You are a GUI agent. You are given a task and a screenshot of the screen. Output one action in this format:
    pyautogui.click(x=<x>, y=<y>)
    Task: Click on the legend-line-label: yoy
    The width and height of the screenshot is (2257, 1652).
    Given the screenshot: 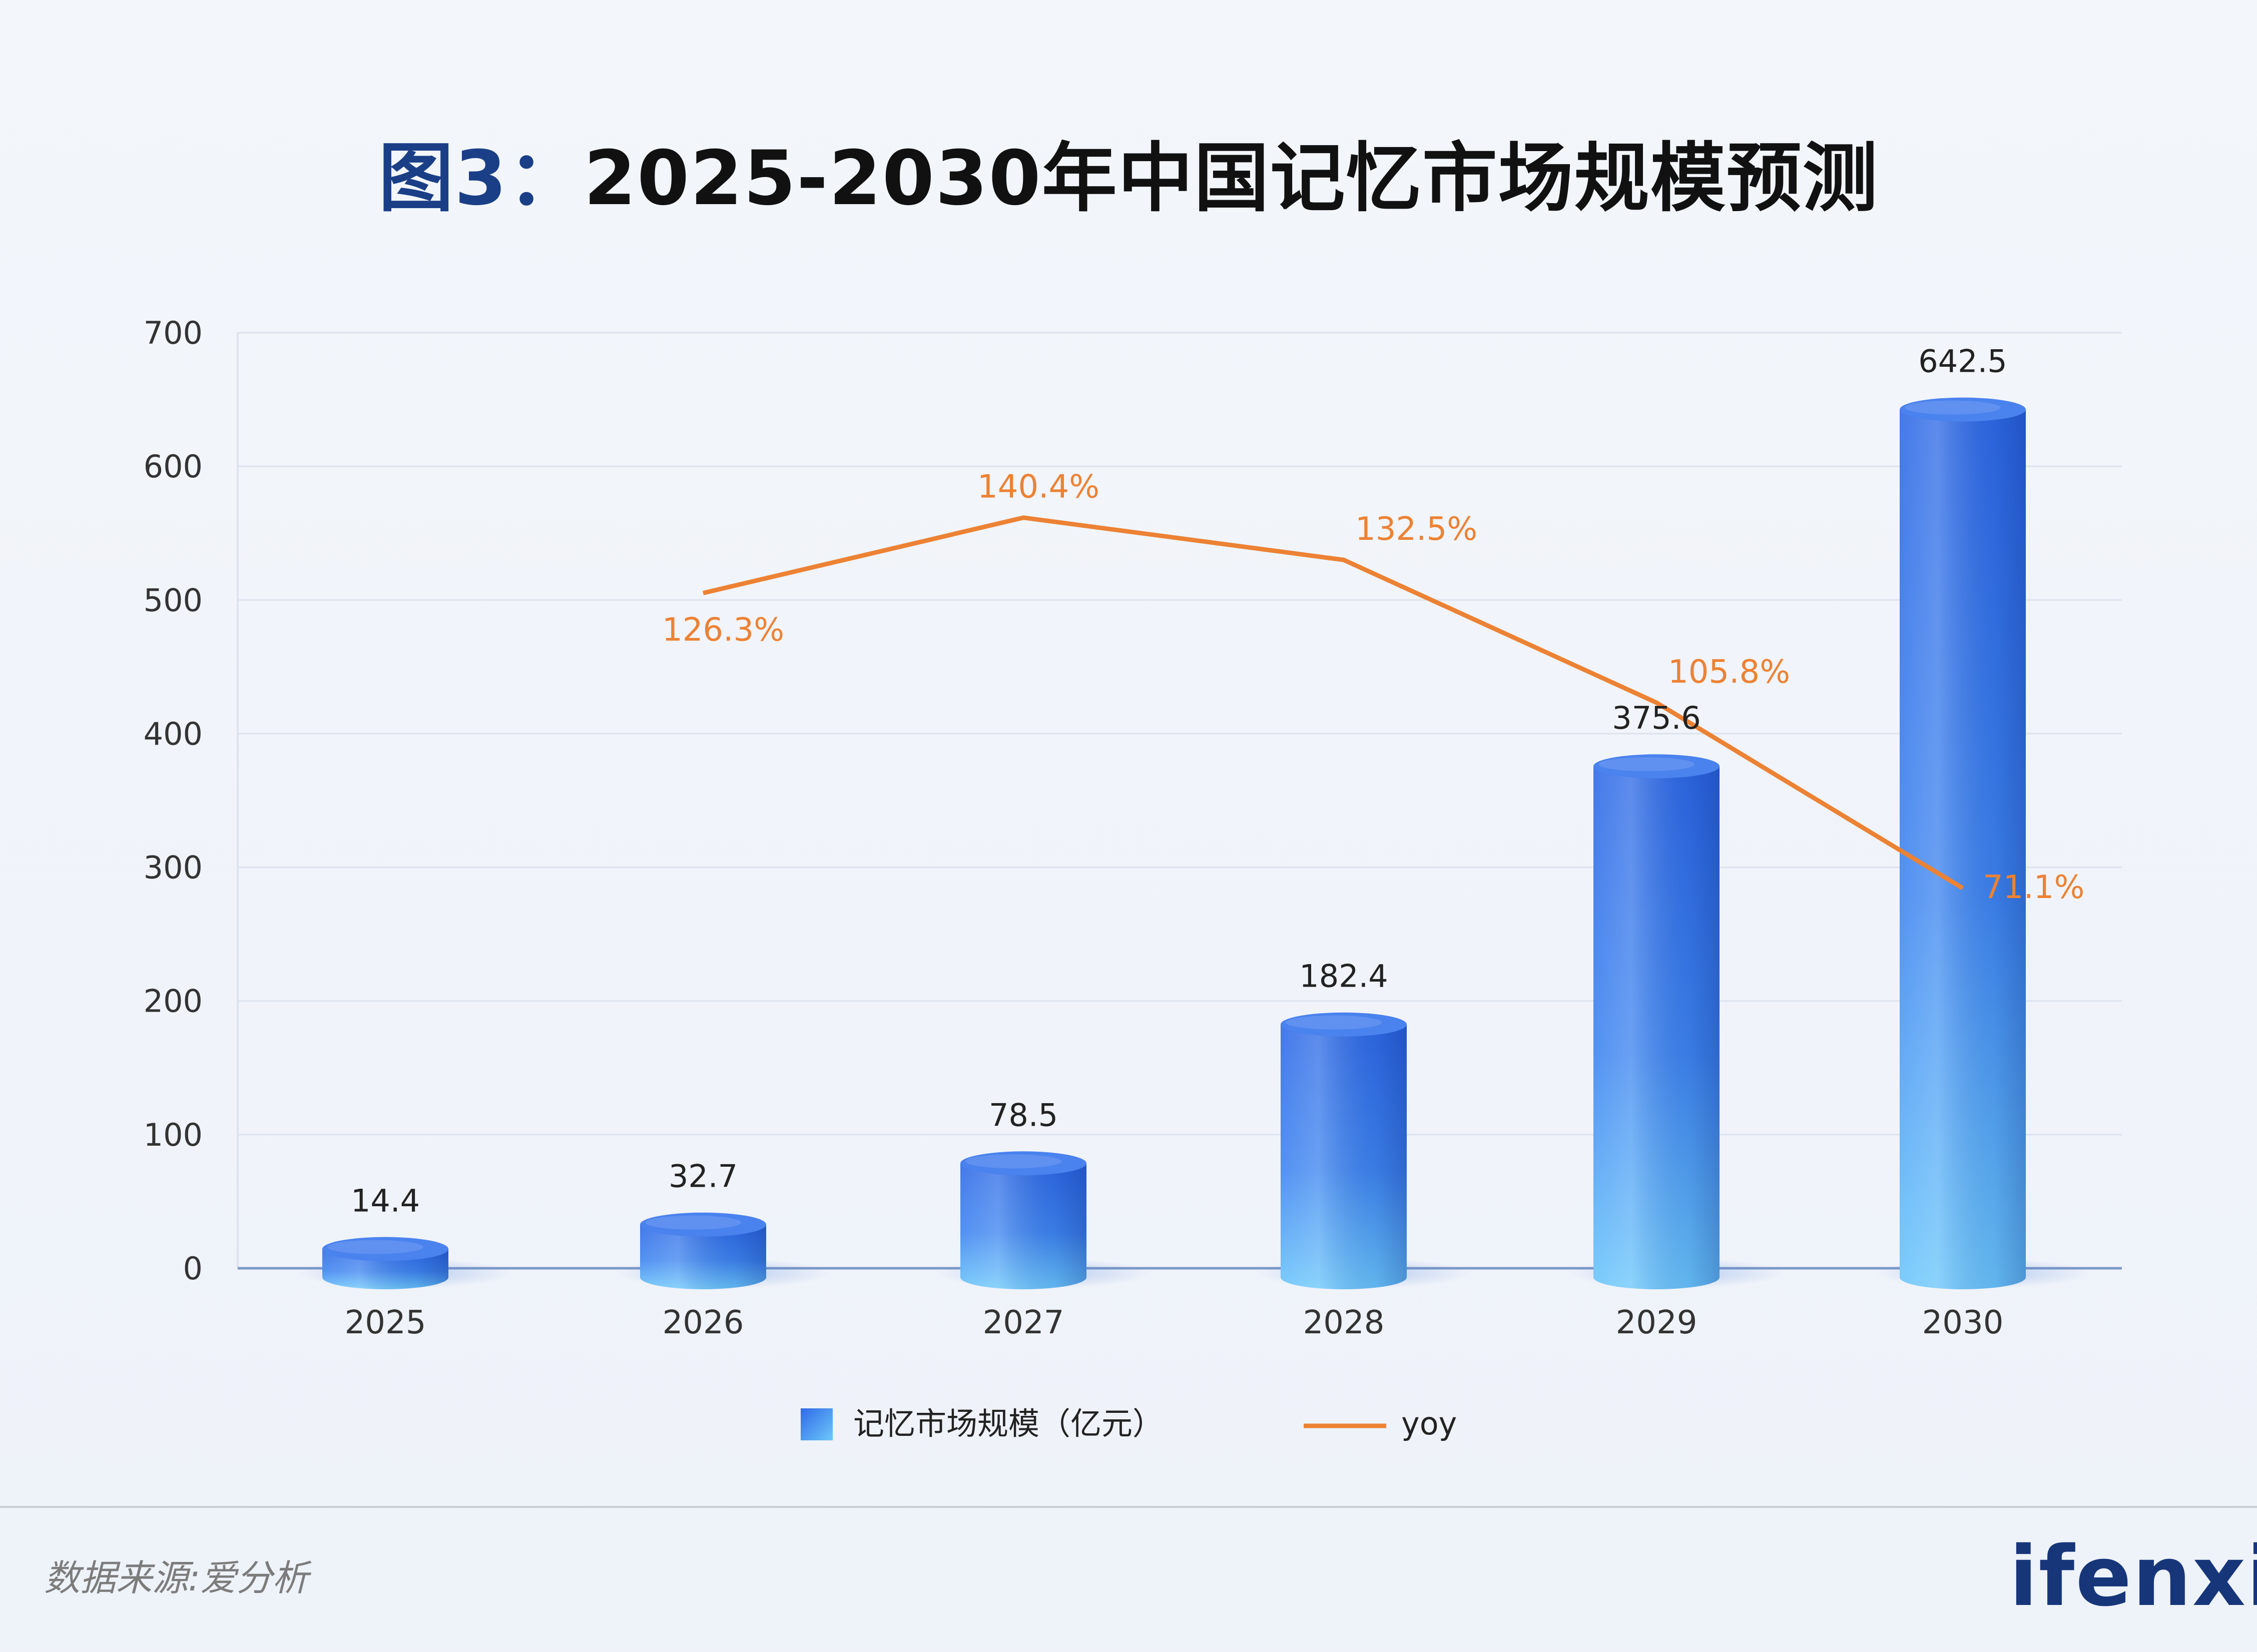 What is the action you would take?
    pyautogui.click(x=1429, y=1423)
    